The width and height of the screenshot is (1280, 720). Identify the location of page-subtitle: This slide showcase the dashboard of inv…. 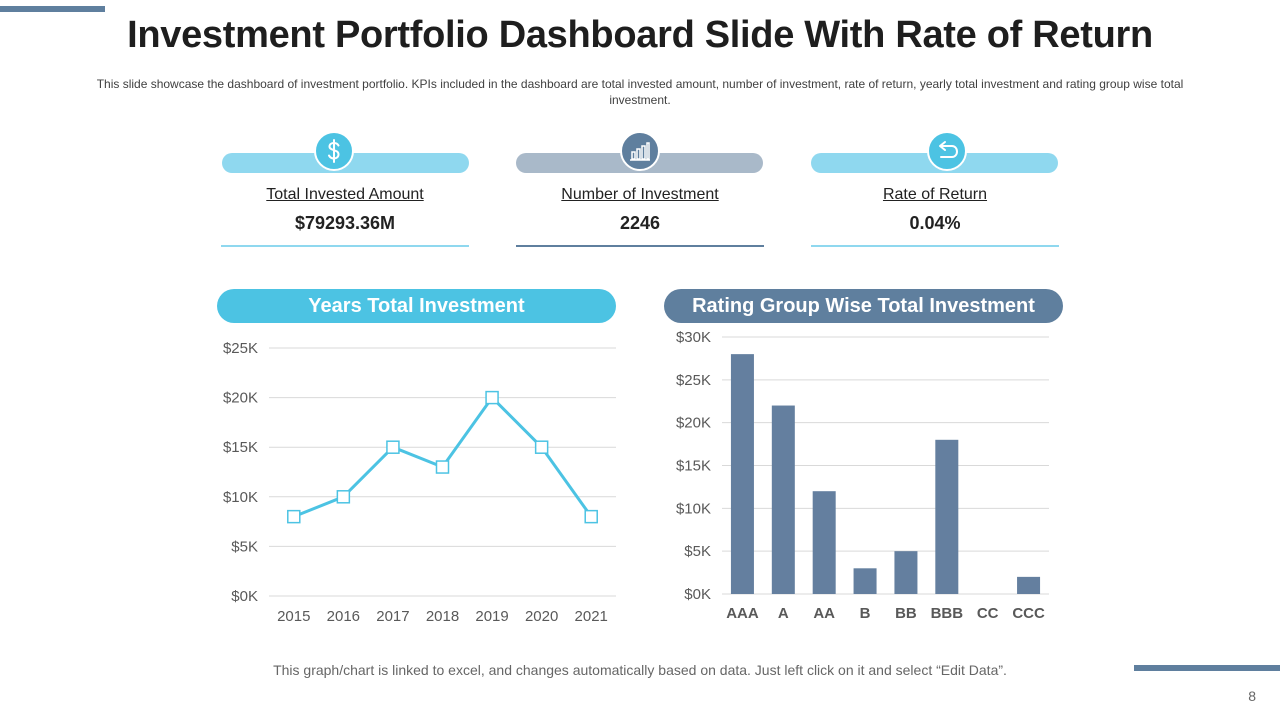
(640, 92).